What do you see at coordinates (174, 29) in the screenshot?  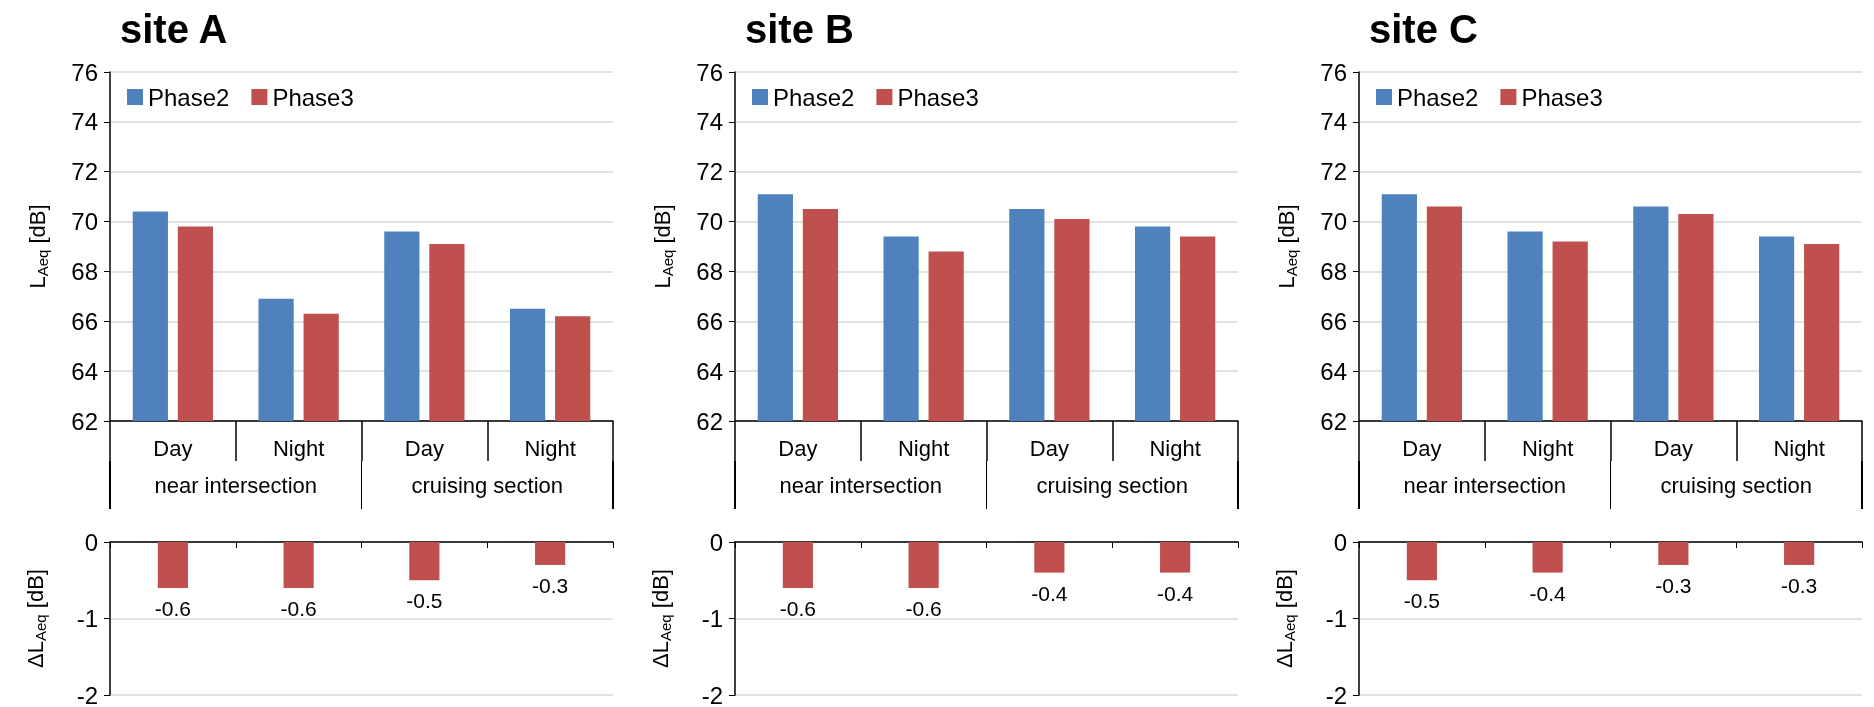 I see `chart-title: site A` at bounding box center [174, 29].